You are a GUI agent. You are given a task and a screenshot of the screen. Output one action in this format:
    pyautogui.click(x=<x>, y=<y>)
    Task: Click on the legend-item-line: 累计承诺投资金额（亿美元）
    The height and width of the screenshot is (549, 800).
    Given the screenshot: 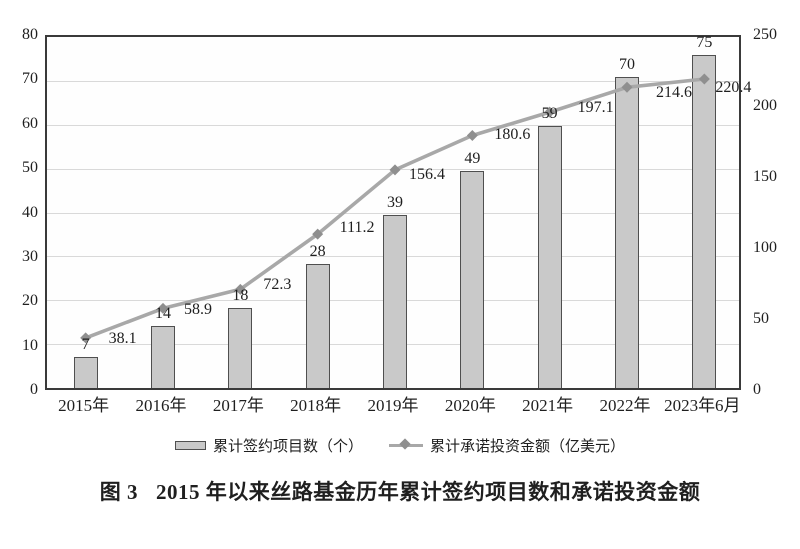 What is the action you would take?
    pyautogui.click(x=507, y=445)
    